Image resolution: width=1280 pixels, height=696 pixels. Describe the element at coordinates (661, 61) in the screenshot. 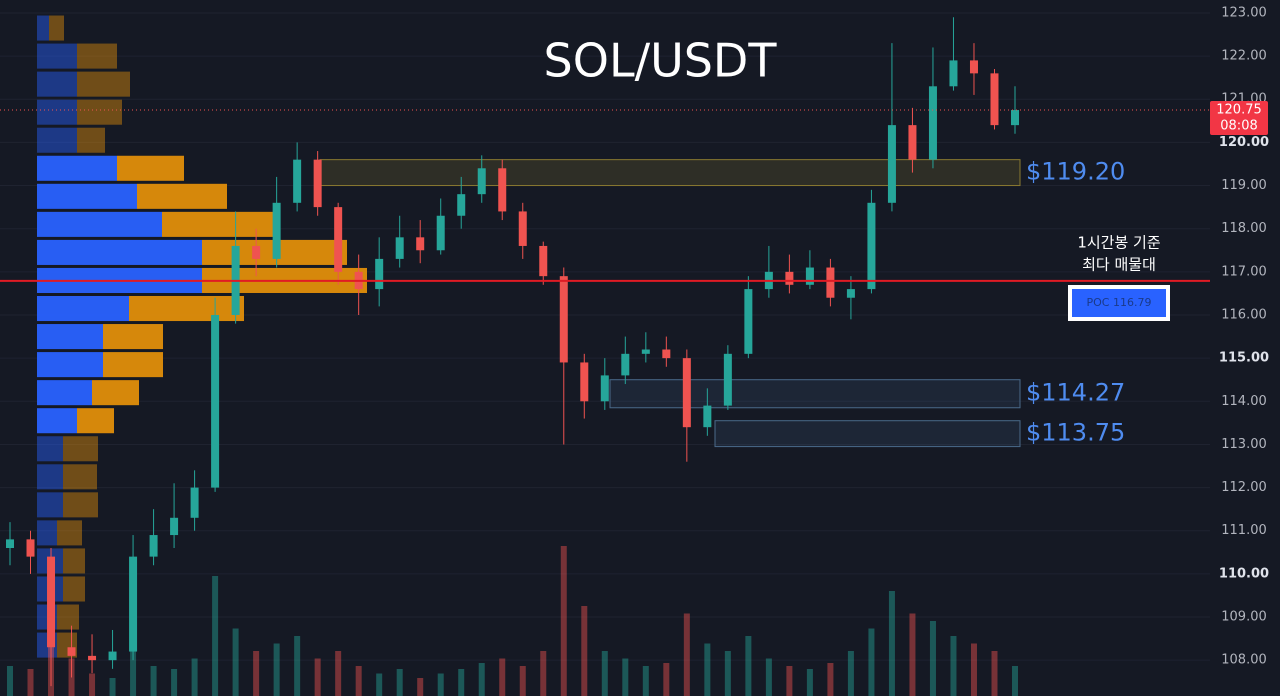

I see `chart-title: SOL/USDT` at that location.